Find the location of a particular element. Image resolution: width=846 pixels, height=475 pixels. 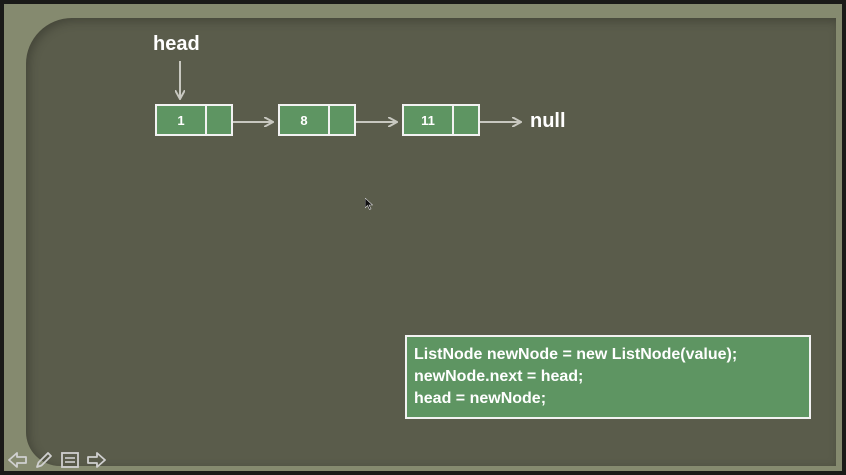

menu-icon is located at coordinates (70, 460).